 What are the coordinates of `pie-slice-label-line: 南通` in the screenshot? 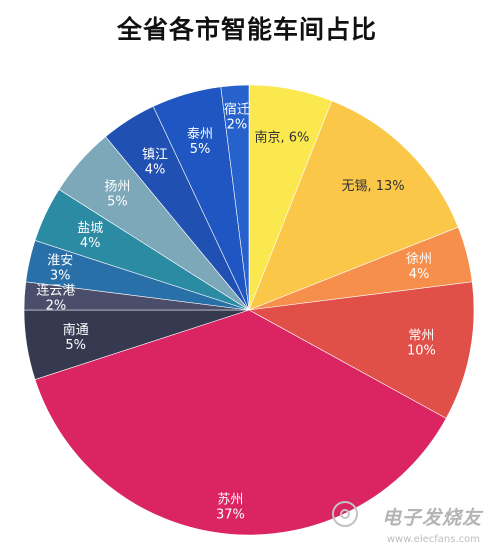 It's located at (76, 330).